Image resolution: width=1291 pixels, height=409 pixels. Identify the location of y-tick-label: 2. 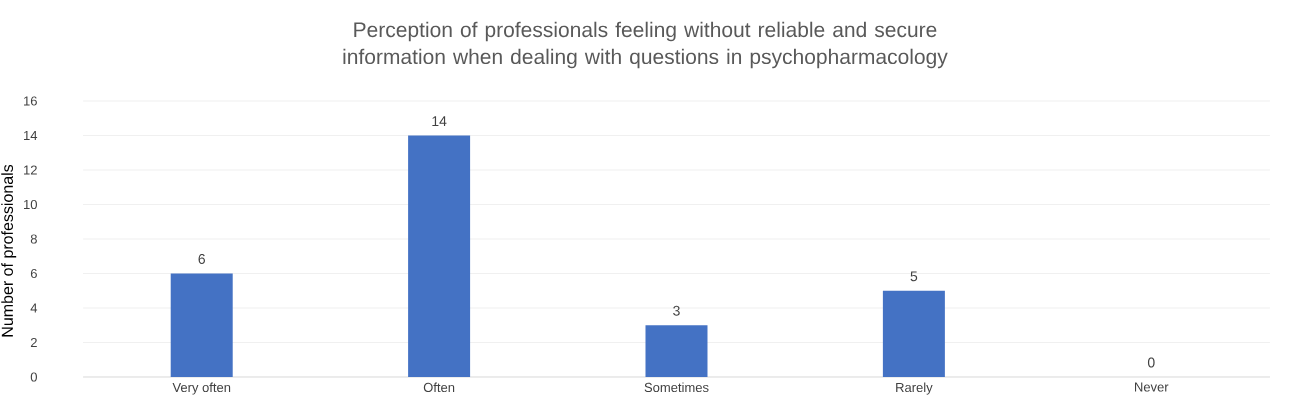
(33, 342).